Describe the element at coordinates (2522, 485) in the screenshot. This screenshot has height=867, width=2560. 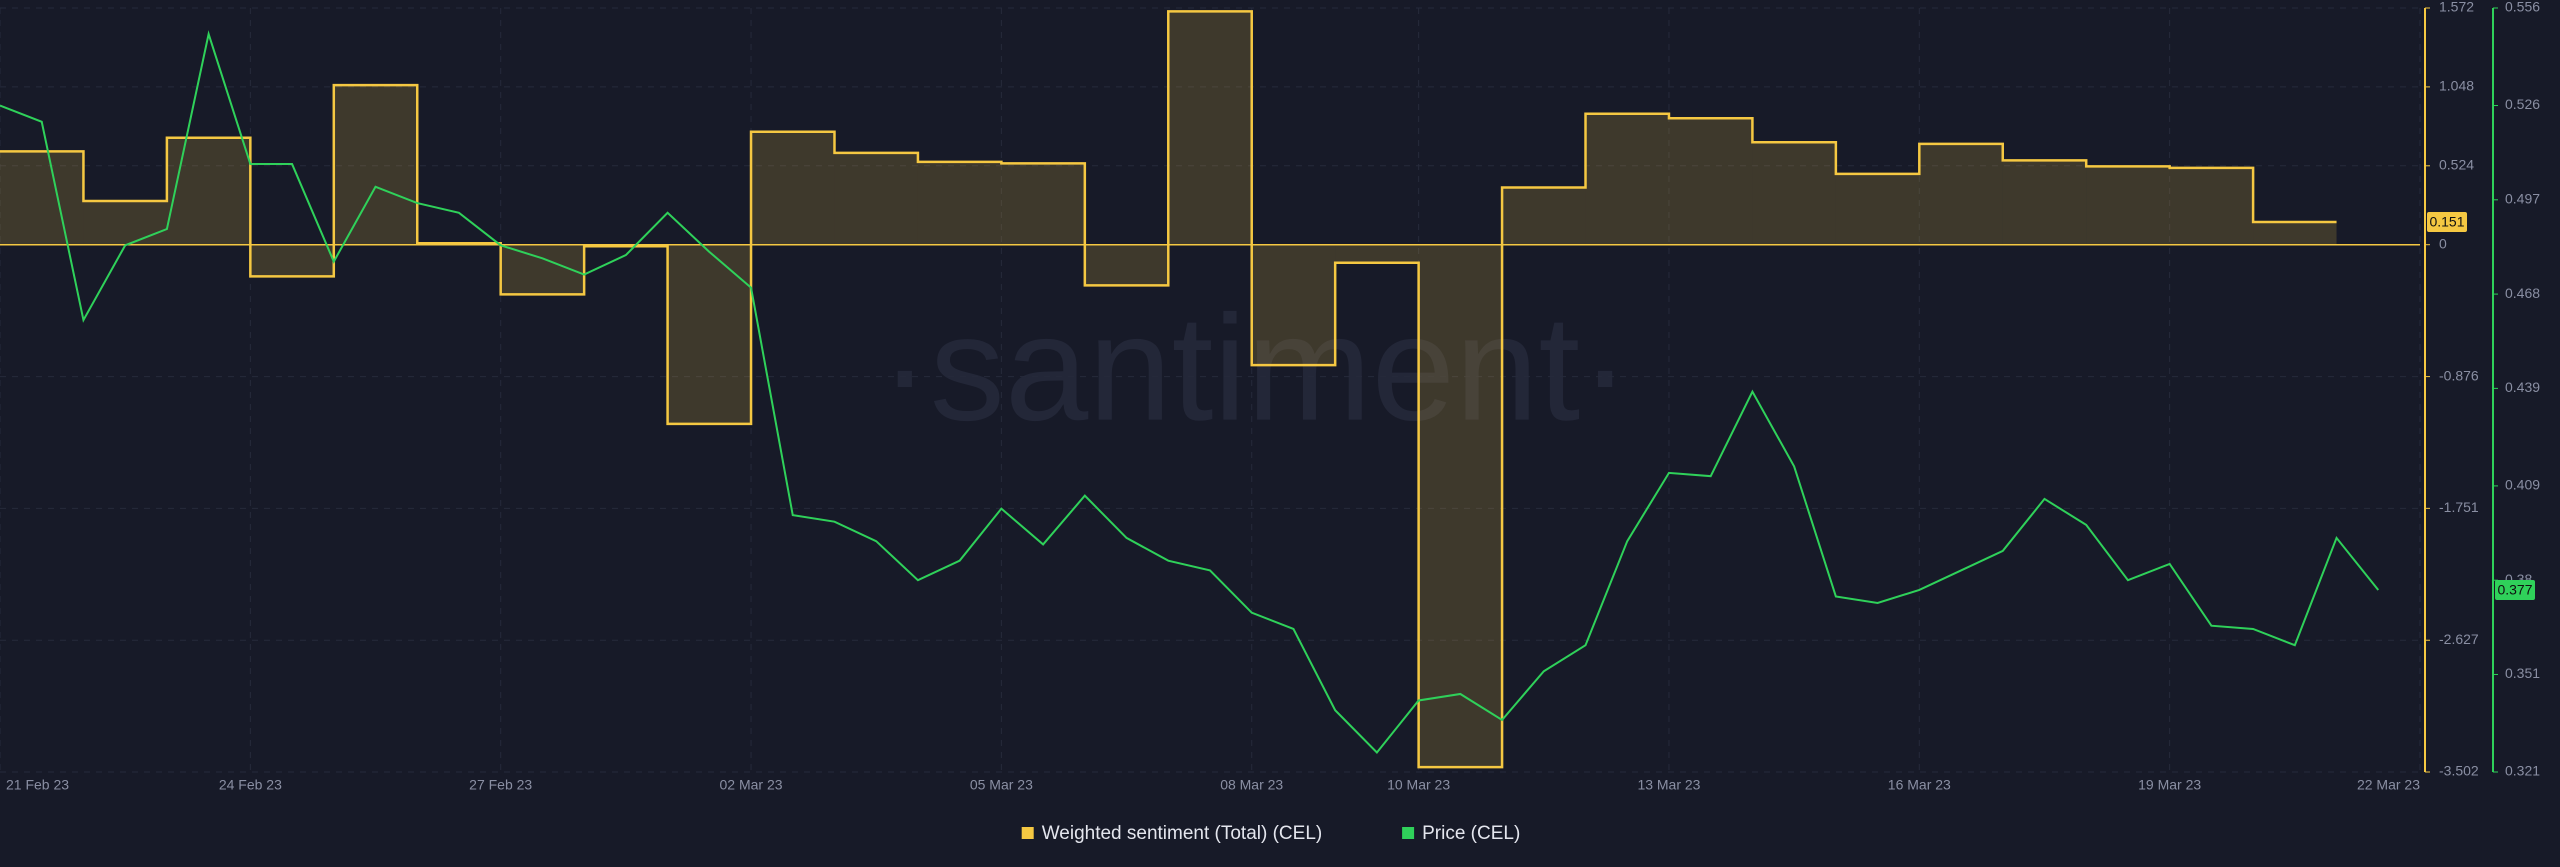
I see `y2-tick-label: 0.409` at that location.